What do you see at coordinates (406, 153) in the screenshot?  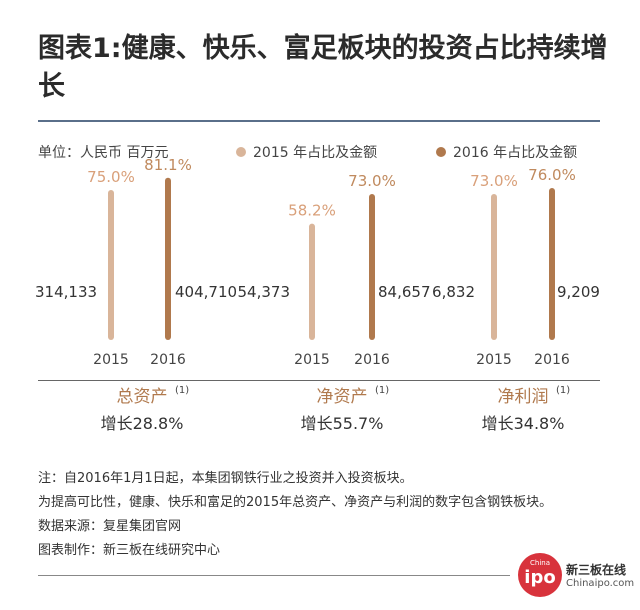 I see `legend: 2015 年占比及金额 2016 年占比及金额` at bounding box center [406, 153].